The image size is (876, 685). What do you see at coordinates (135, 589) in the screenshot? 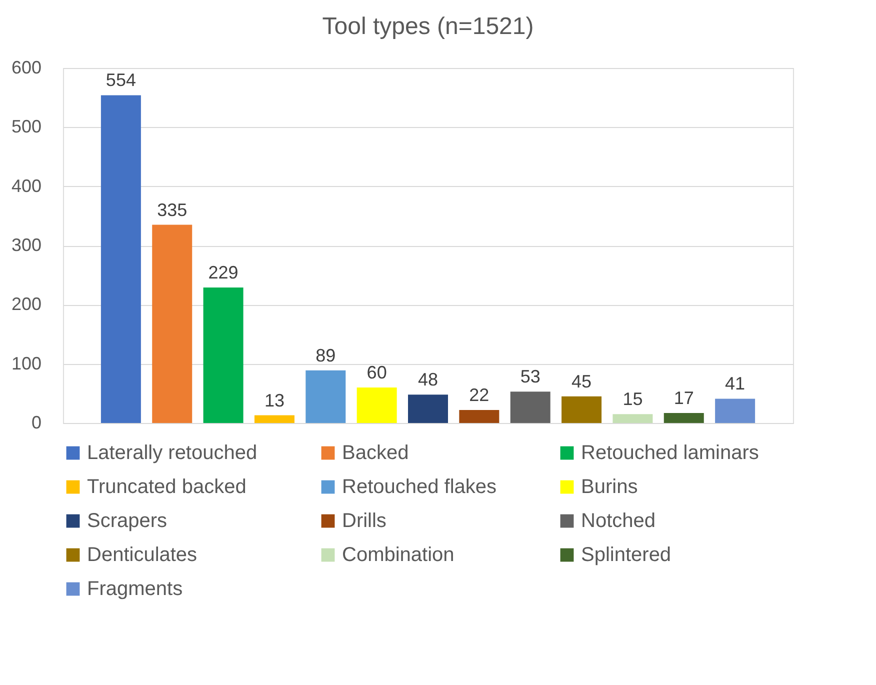
I see `legend-label: Fragments` at bounding box center [135, 589].